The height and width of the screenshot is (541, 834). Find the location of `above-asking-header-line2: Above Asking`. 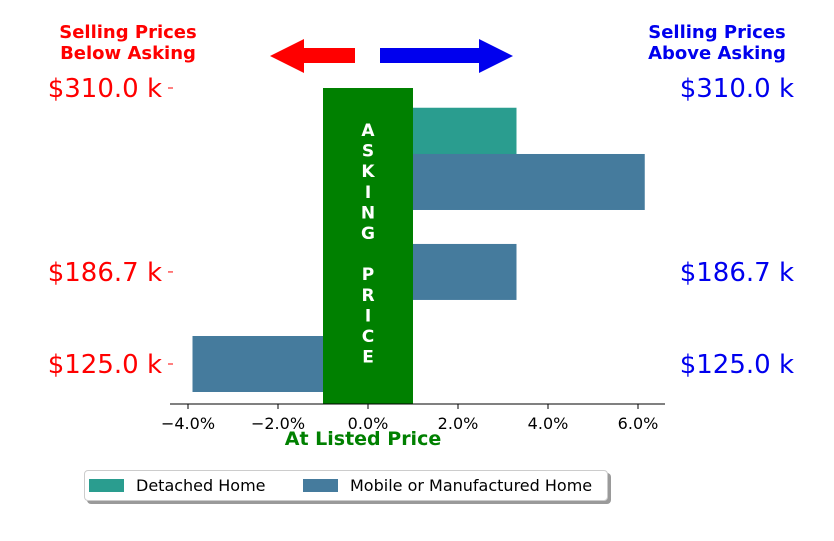

above-asking-header-line2: Above Asking is located at coordinates (717, 53).